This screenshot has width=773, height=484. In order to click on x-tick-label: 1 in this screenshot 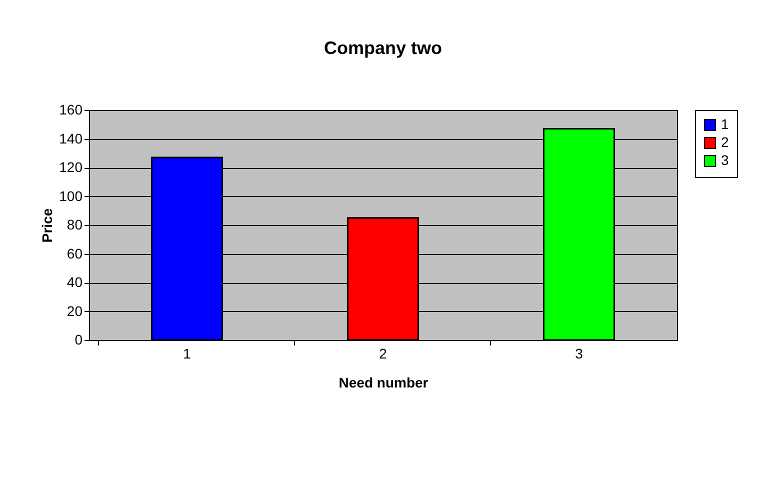, I will do `click(187, 354)`.